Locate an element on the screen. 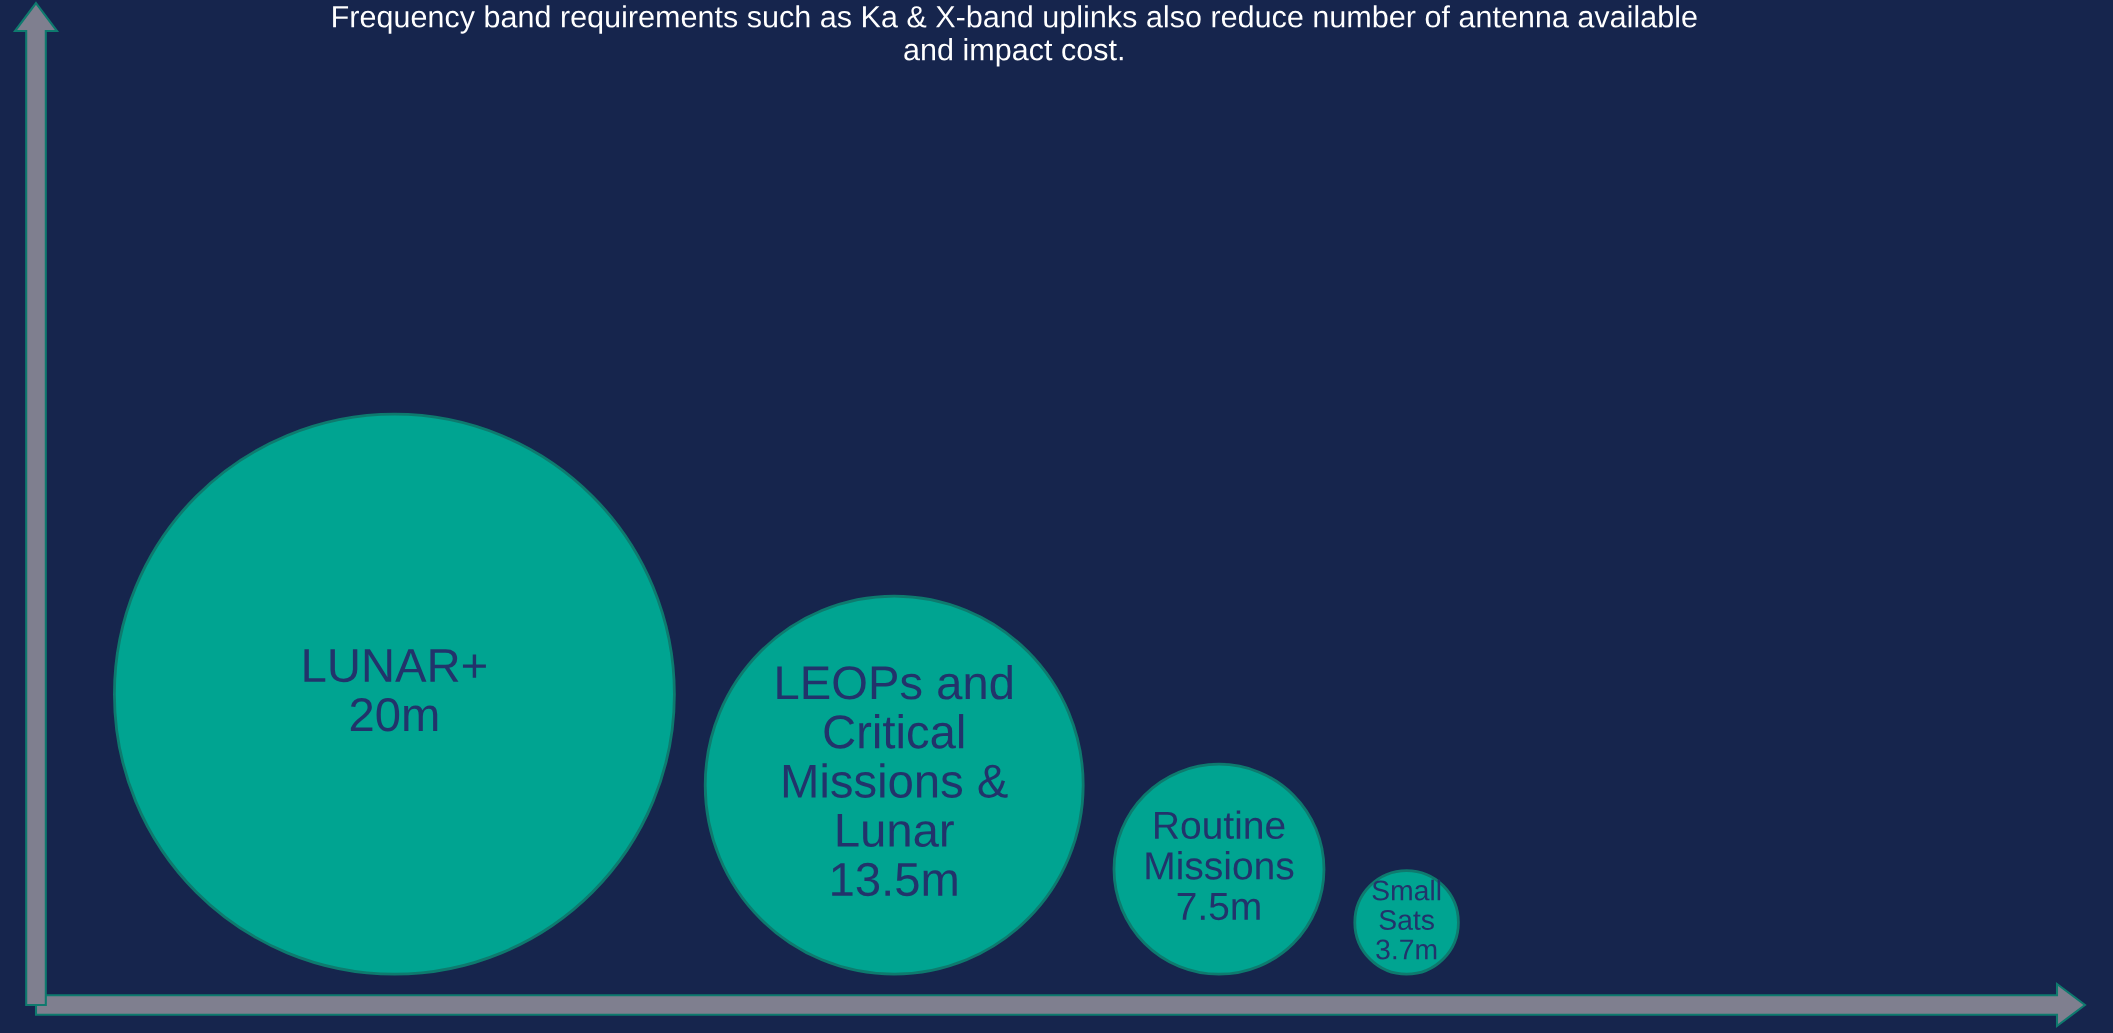 The width and height of the screenshot is (2113, 1033). category-label: LEOPs and Critical Missions & Lunar is located at coordinates (894, 756).